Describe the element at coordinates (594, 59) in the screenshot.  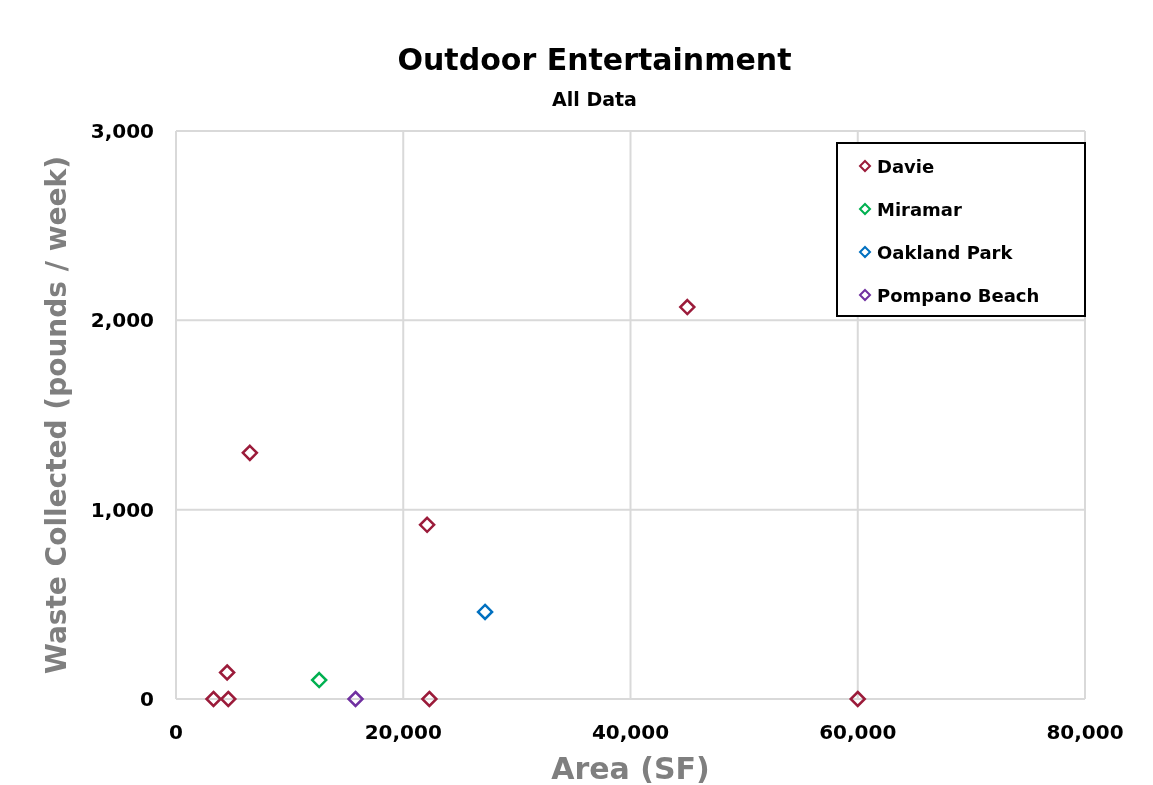
I see `chart-title: Outdoor Entertainment` at that location.